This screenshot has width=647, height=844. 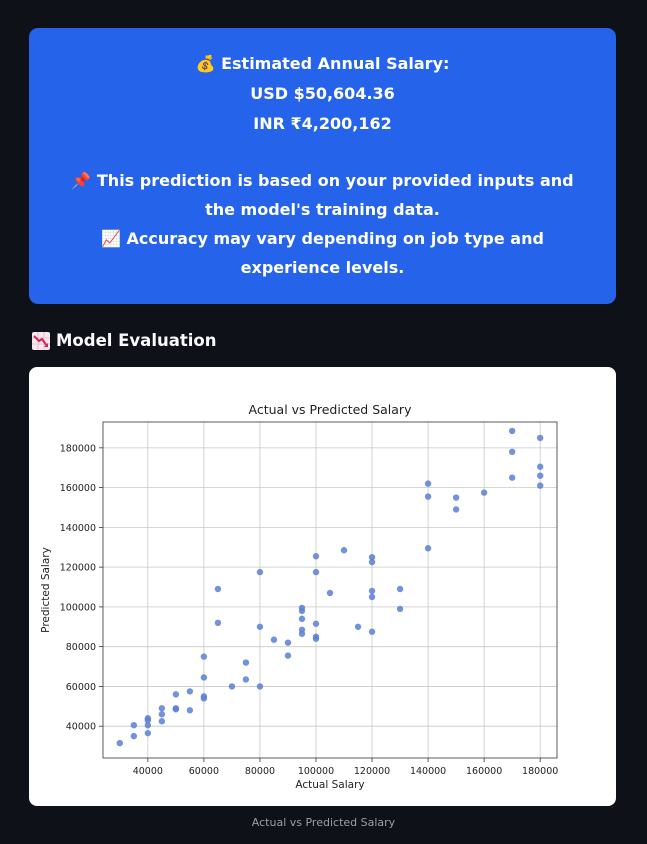 What do you see at coordinates (78, 568) in the screenshot?
I see `y-tick-label: 120000` at bounding box center [78, 568].